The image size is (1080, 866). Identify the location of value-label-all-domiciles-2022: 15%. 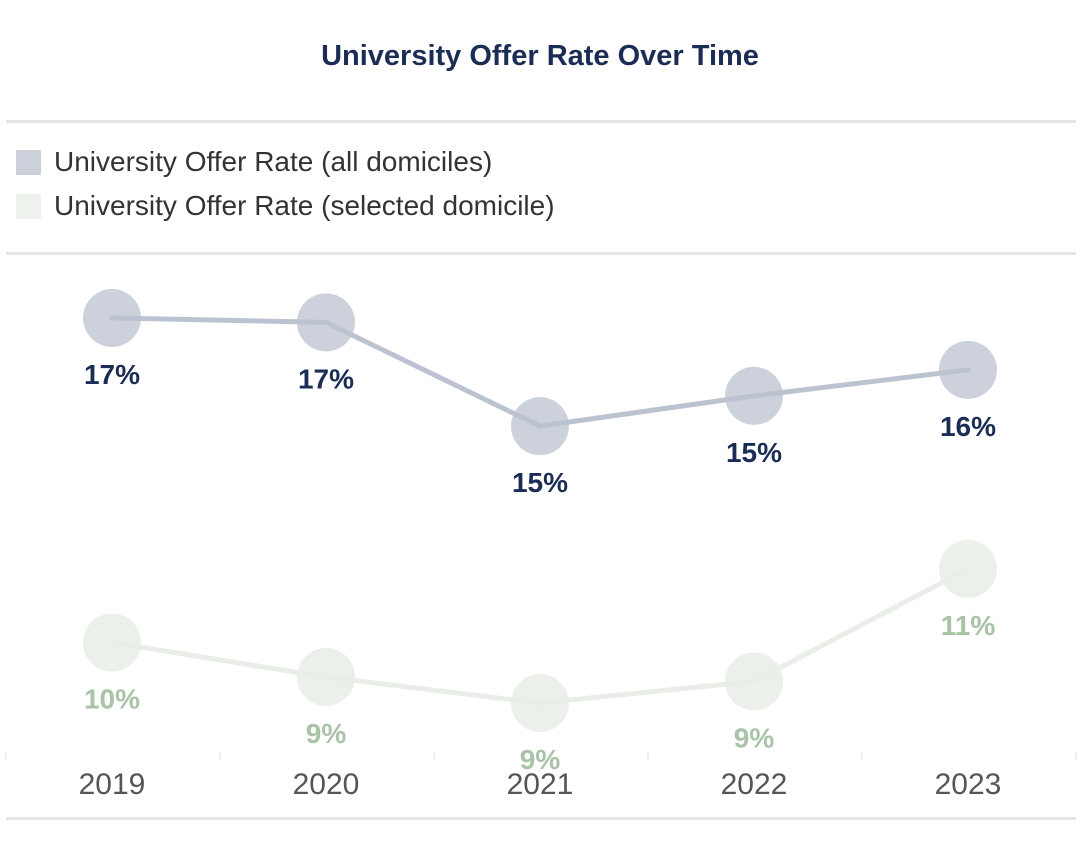
(754, 452).